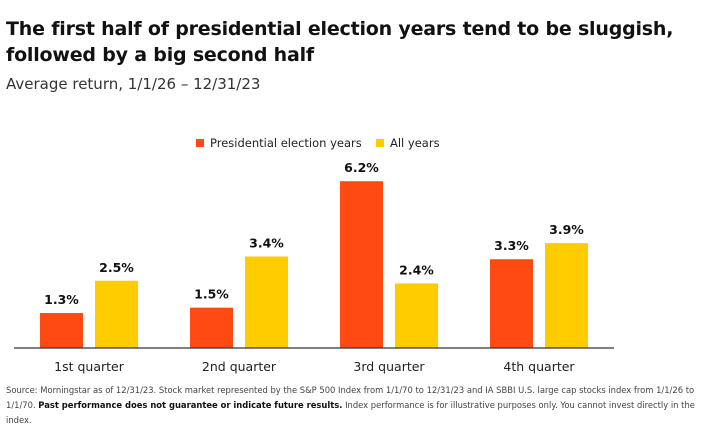 Image resolution: width=727 pixels, height=444 pixels. I want to click on data-label-presidential-q3: 6.2%, so click(361, 167).